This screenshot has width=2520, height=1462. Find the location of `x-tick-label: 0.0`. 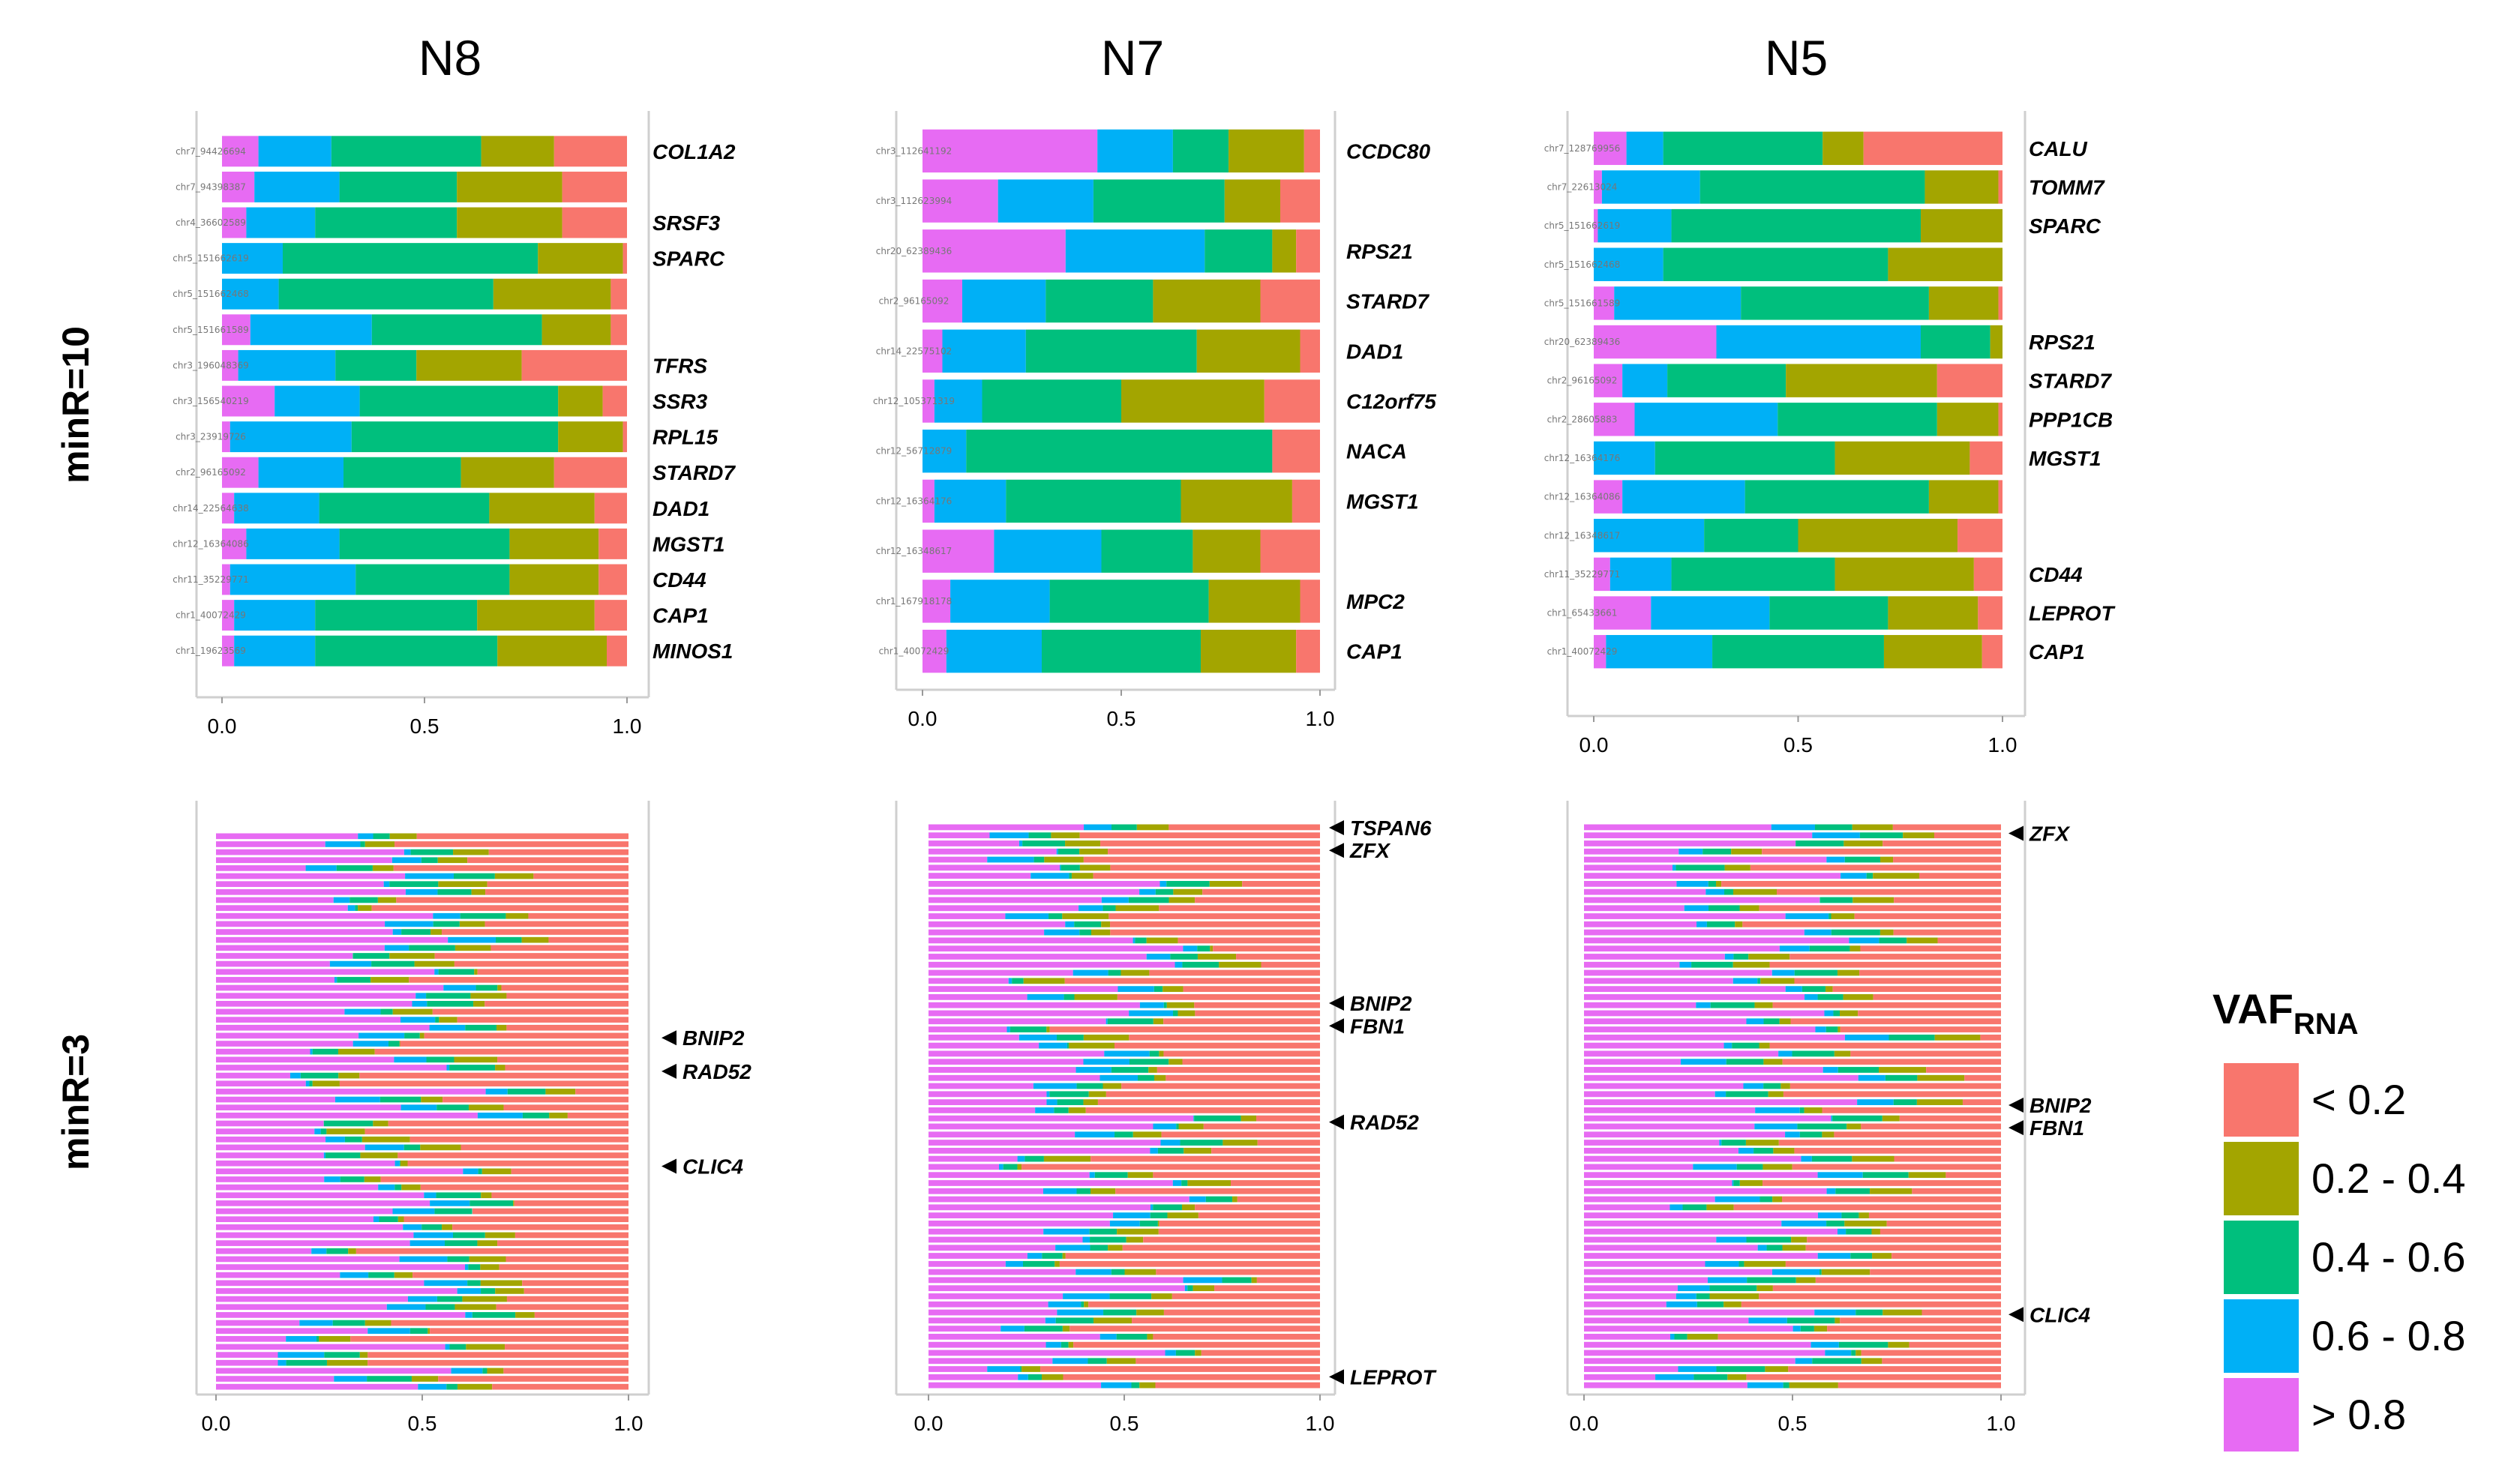

x-tick-label: 0.0 is located at coordinates (1584, 1423).